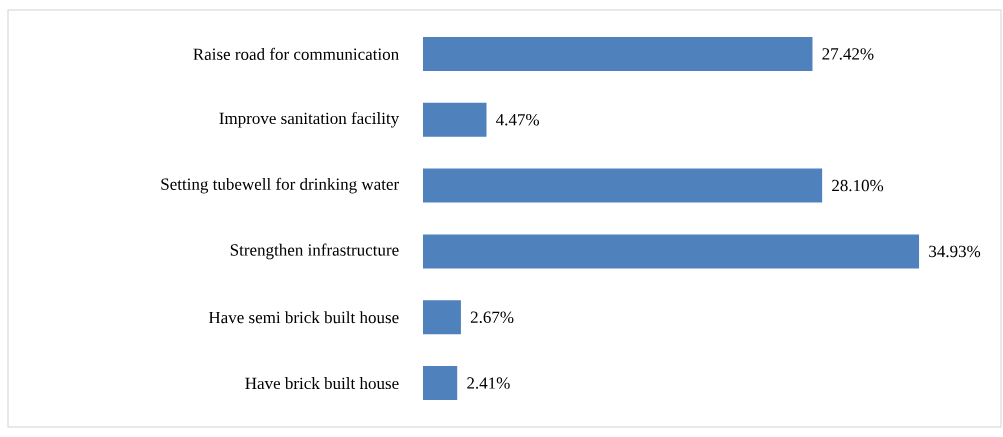  I want to click on y-tick-label: Raise road for communication, so click(296, 53).